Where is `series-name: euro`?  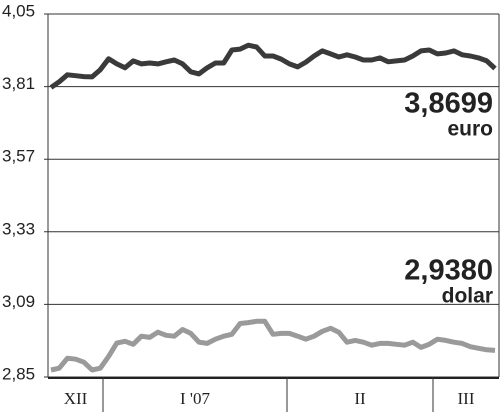 series-name: euro is located at coordinates (470, 129).